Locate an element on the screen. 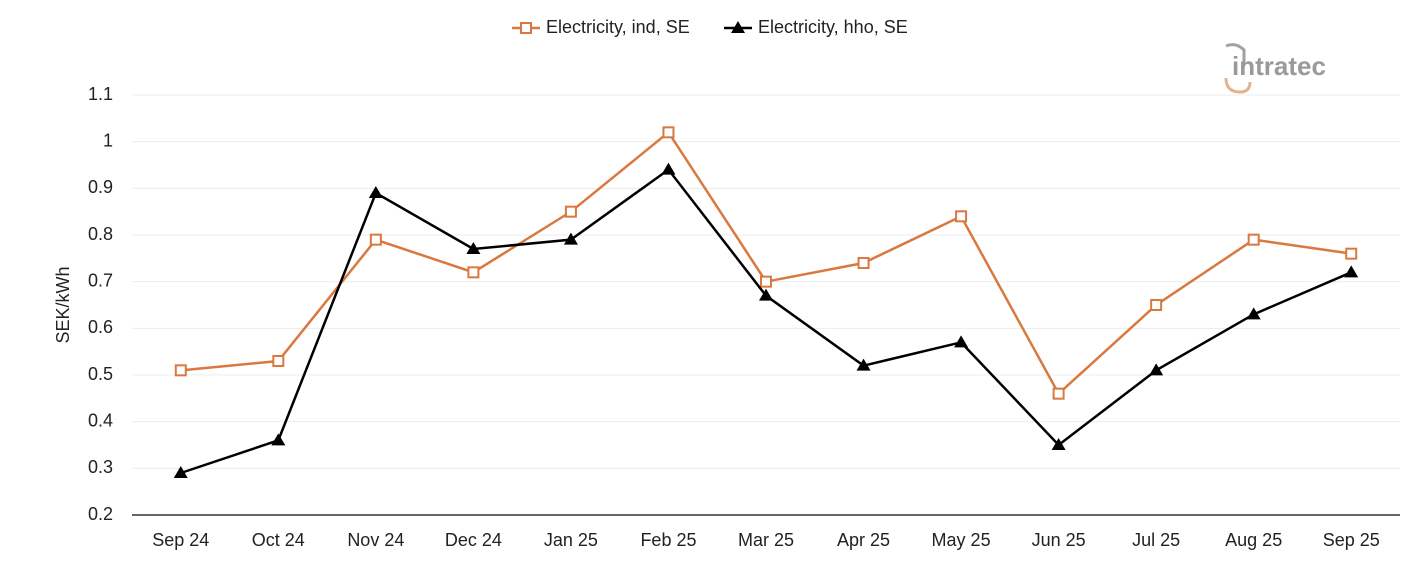  y-tick-label: 0.8 is located at coordinates (100, 234).